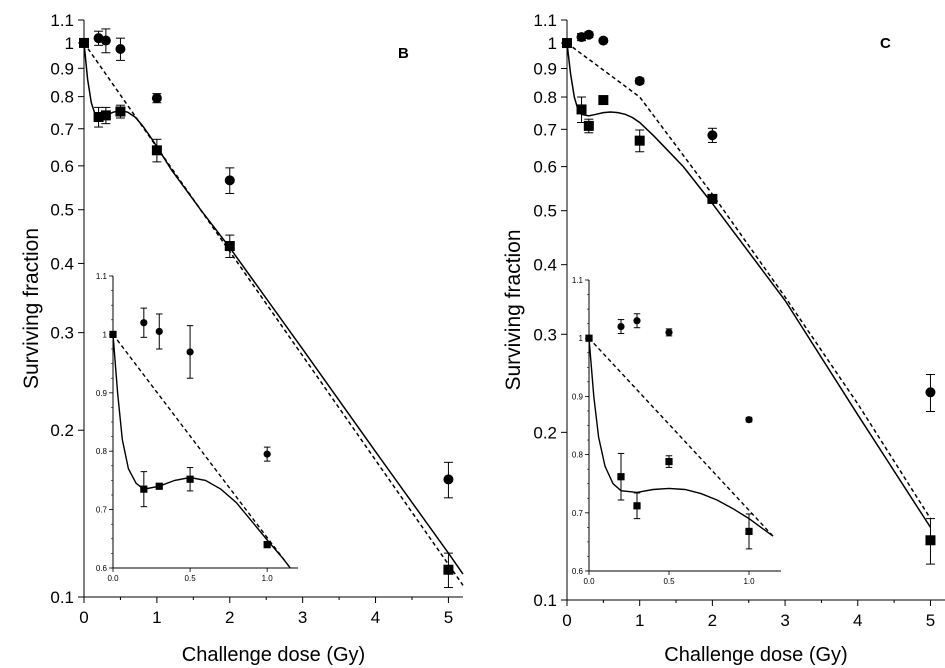  I want to click on panel-label: C, so click(885, 43).